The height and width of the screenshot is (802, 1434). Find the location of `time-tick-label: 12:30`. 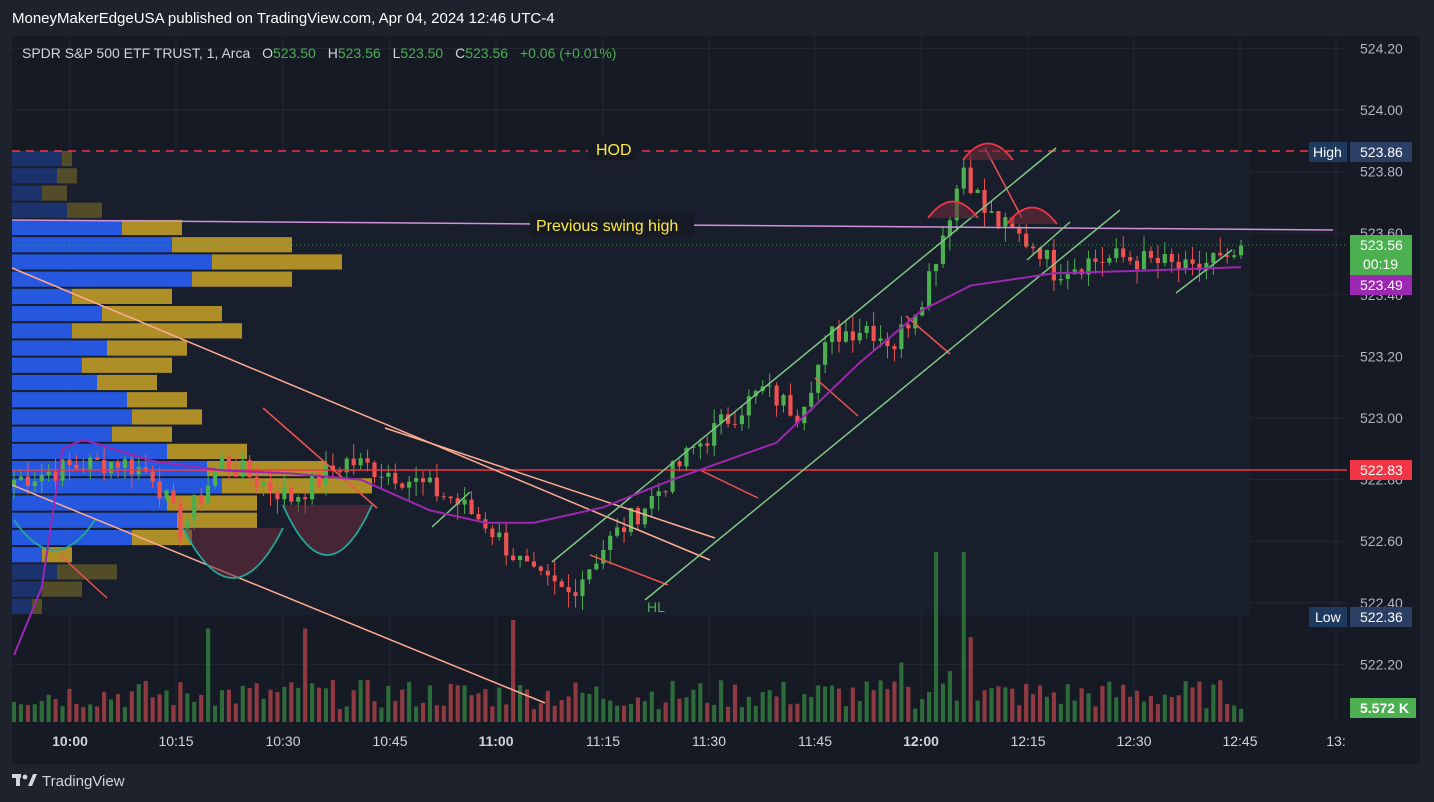

time-tick-label: 12:30 is located at coordinates (1133, 741).